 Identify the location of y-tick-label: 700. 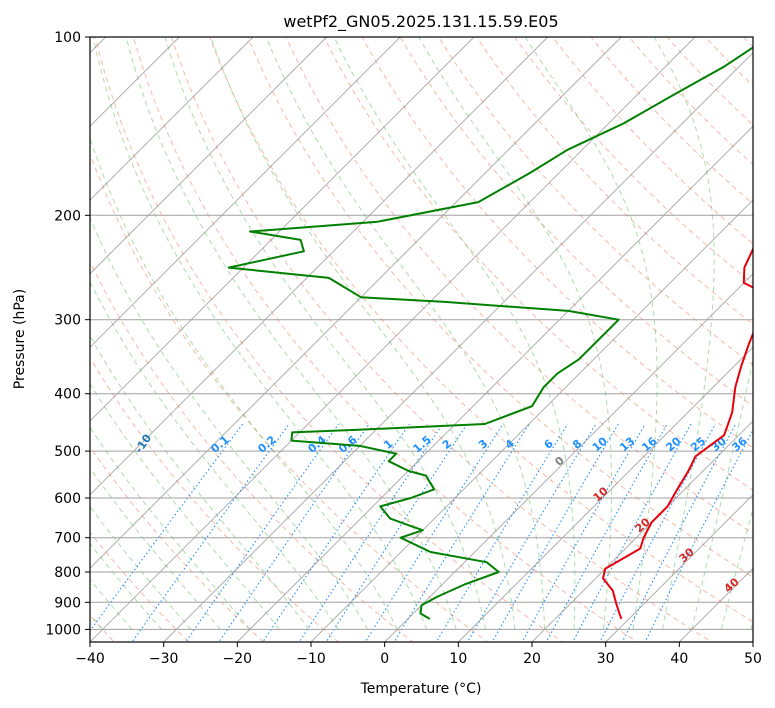
(67, 539).